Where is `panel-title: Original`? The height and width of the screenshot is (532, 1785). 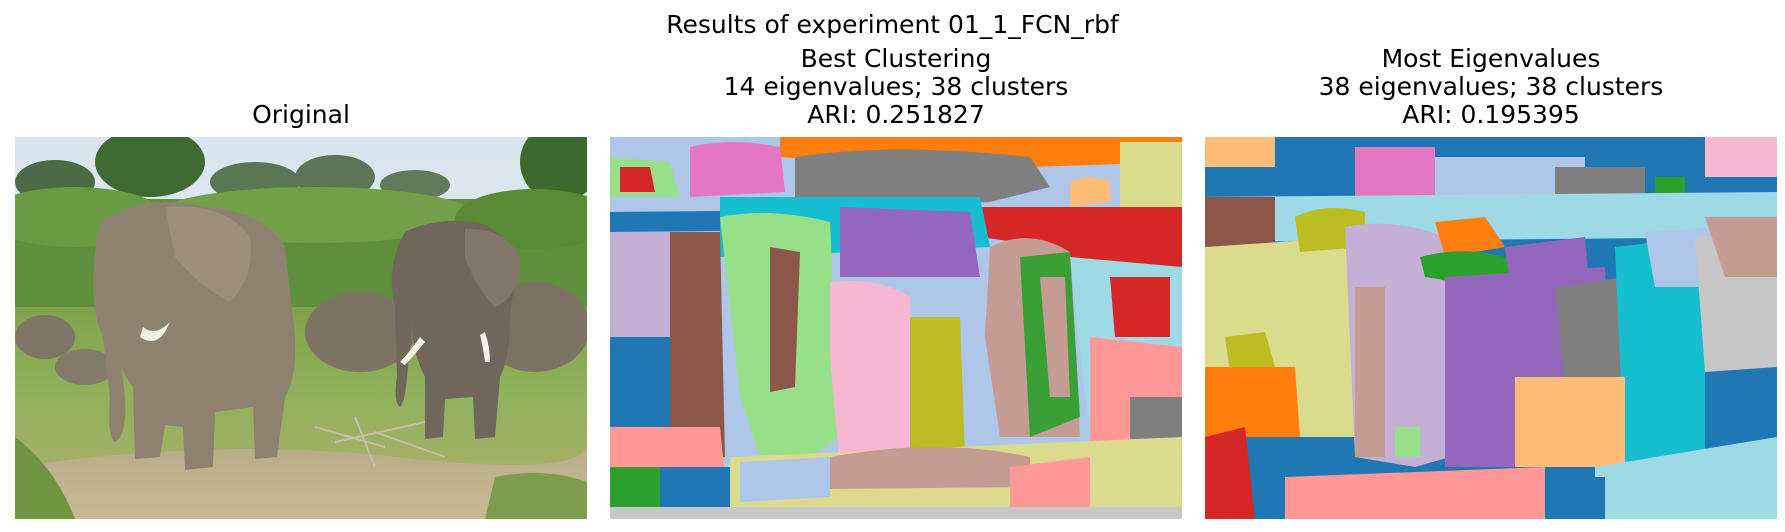
panel-title: Original is located at coordinates (301, 115).